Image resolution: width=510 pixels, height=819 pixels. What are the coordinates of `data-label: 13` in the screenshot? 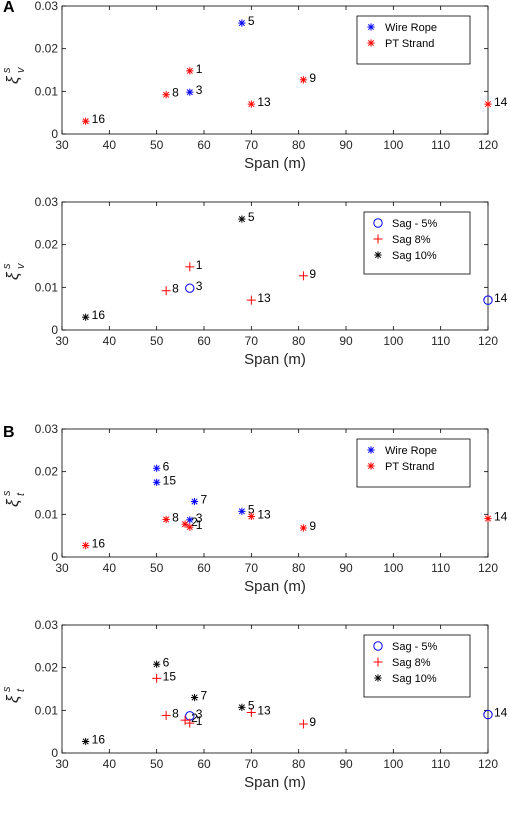 It's located at (264, 710).